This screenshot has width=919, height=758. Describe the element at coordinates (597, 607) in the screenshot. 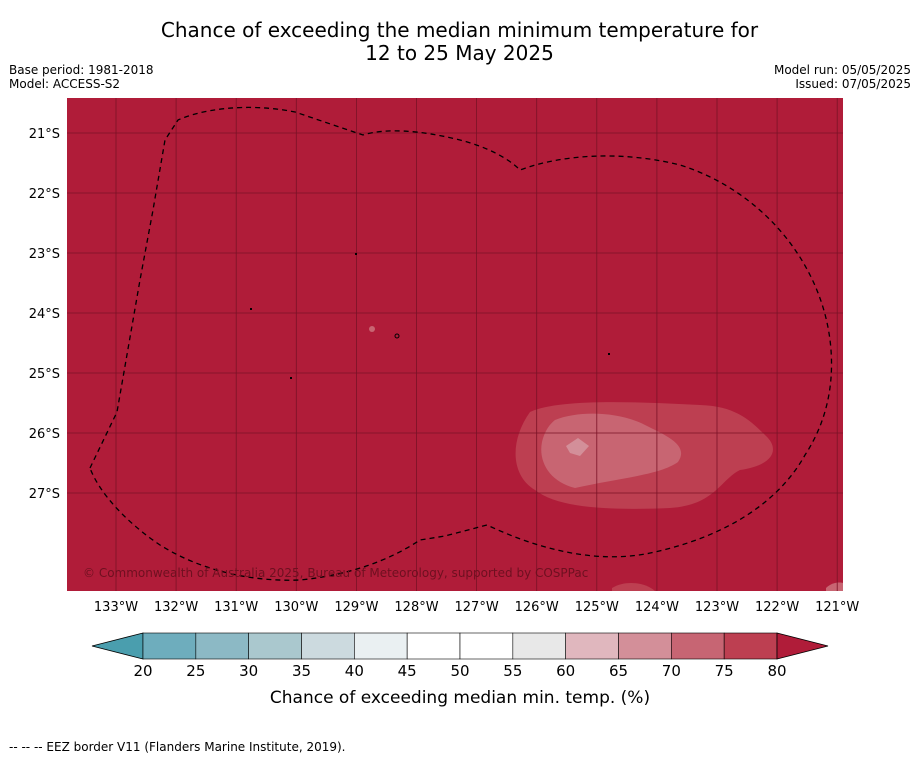

I see `longitude-label: 125°W` at that location.